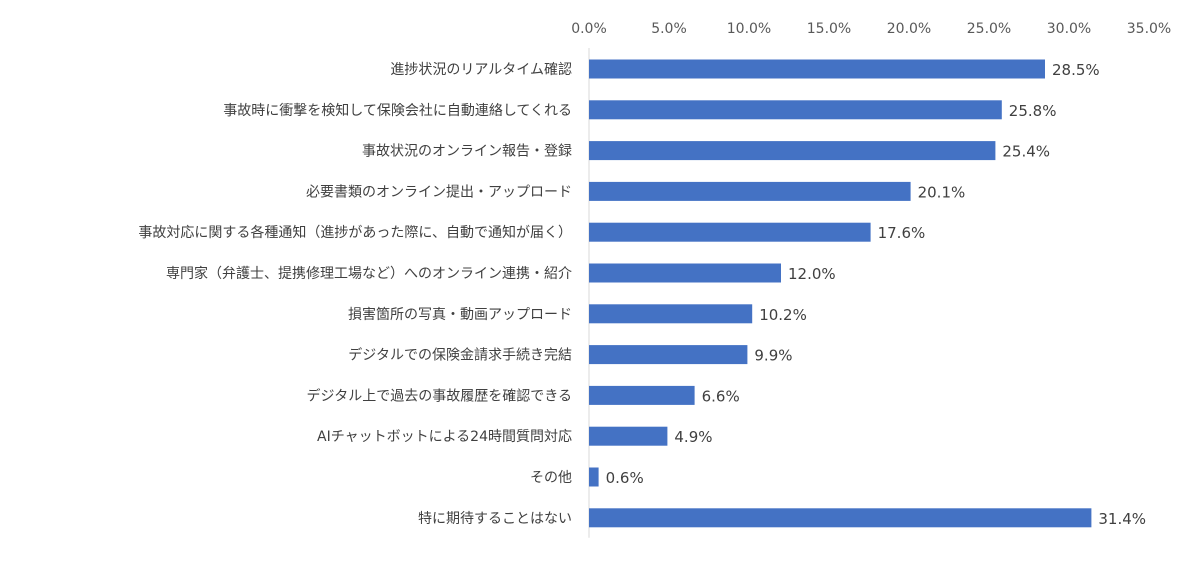 The width and height of the screenshot is (1200, 561). I want to click on category-label: 特に期待することはない, so click(495, 519).